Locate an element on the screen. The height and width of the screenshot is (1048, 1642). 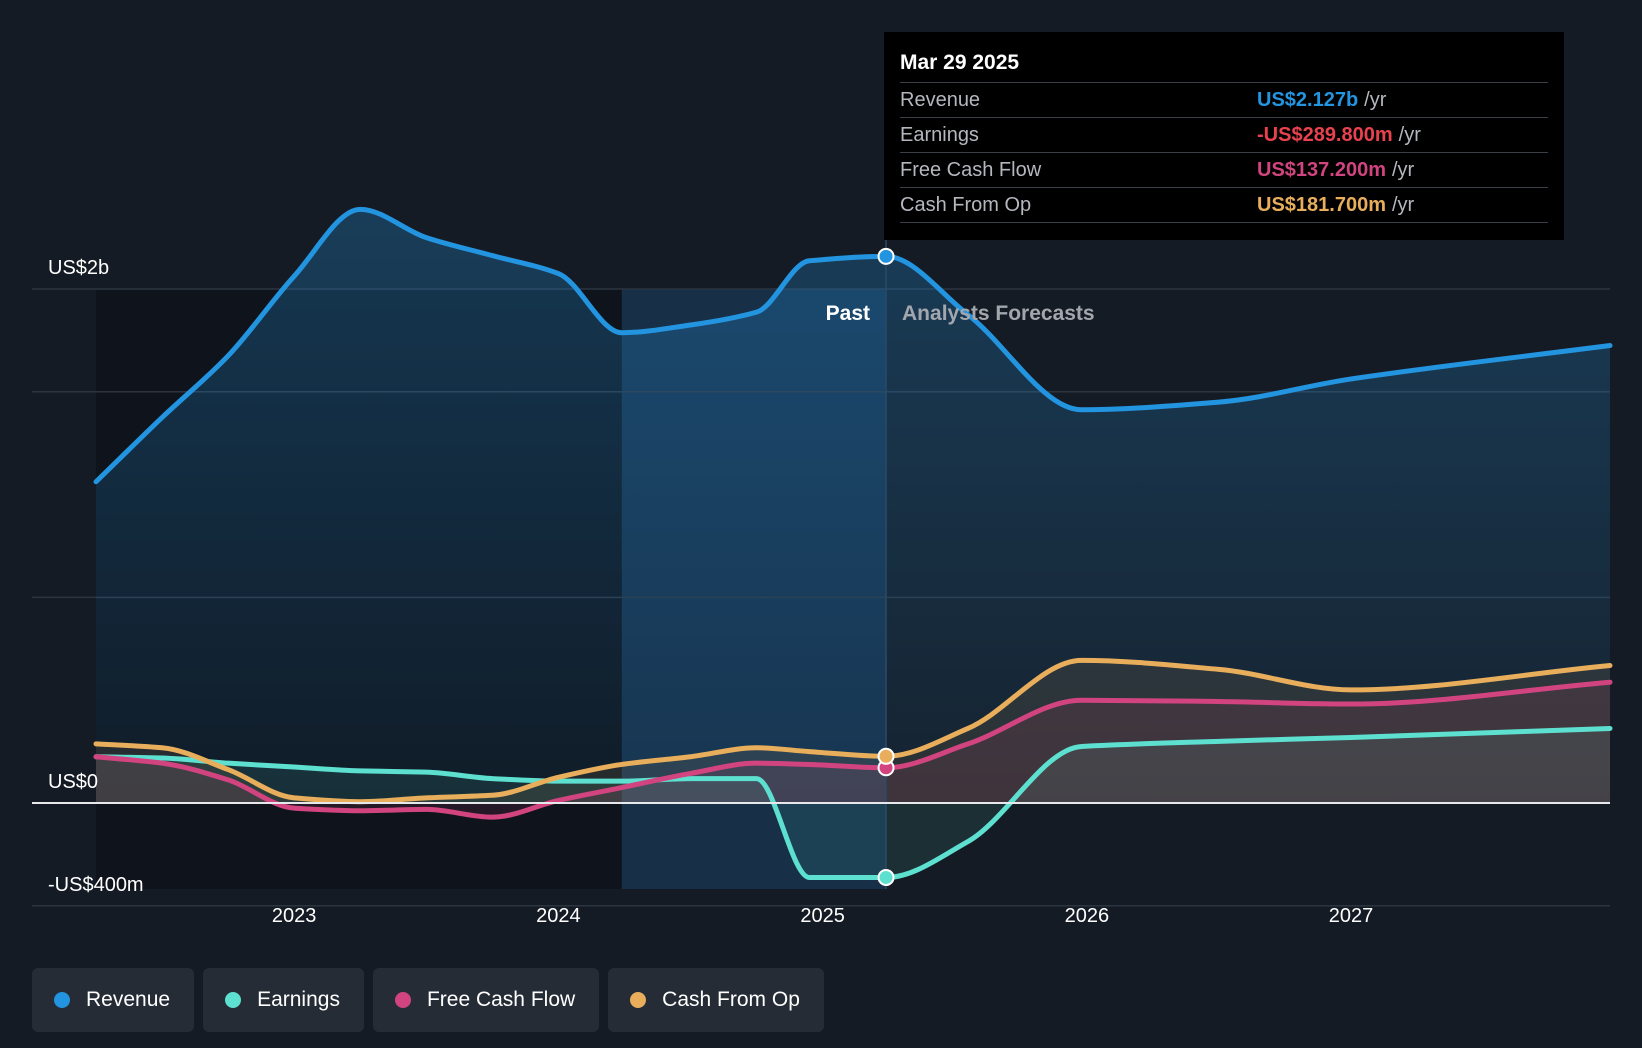
x-tick-label: 2026 is located at coordinates (1087, 916).